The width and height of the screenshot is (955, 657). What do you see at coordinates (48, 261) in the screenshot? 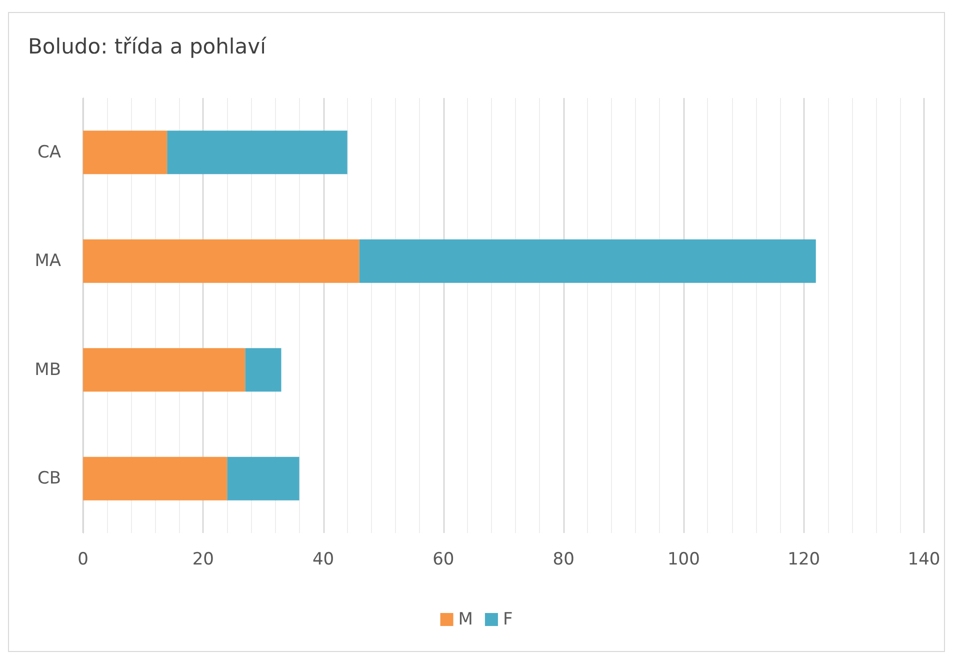
I see `y-tick-label: MA` at bounding box center [48, 261].